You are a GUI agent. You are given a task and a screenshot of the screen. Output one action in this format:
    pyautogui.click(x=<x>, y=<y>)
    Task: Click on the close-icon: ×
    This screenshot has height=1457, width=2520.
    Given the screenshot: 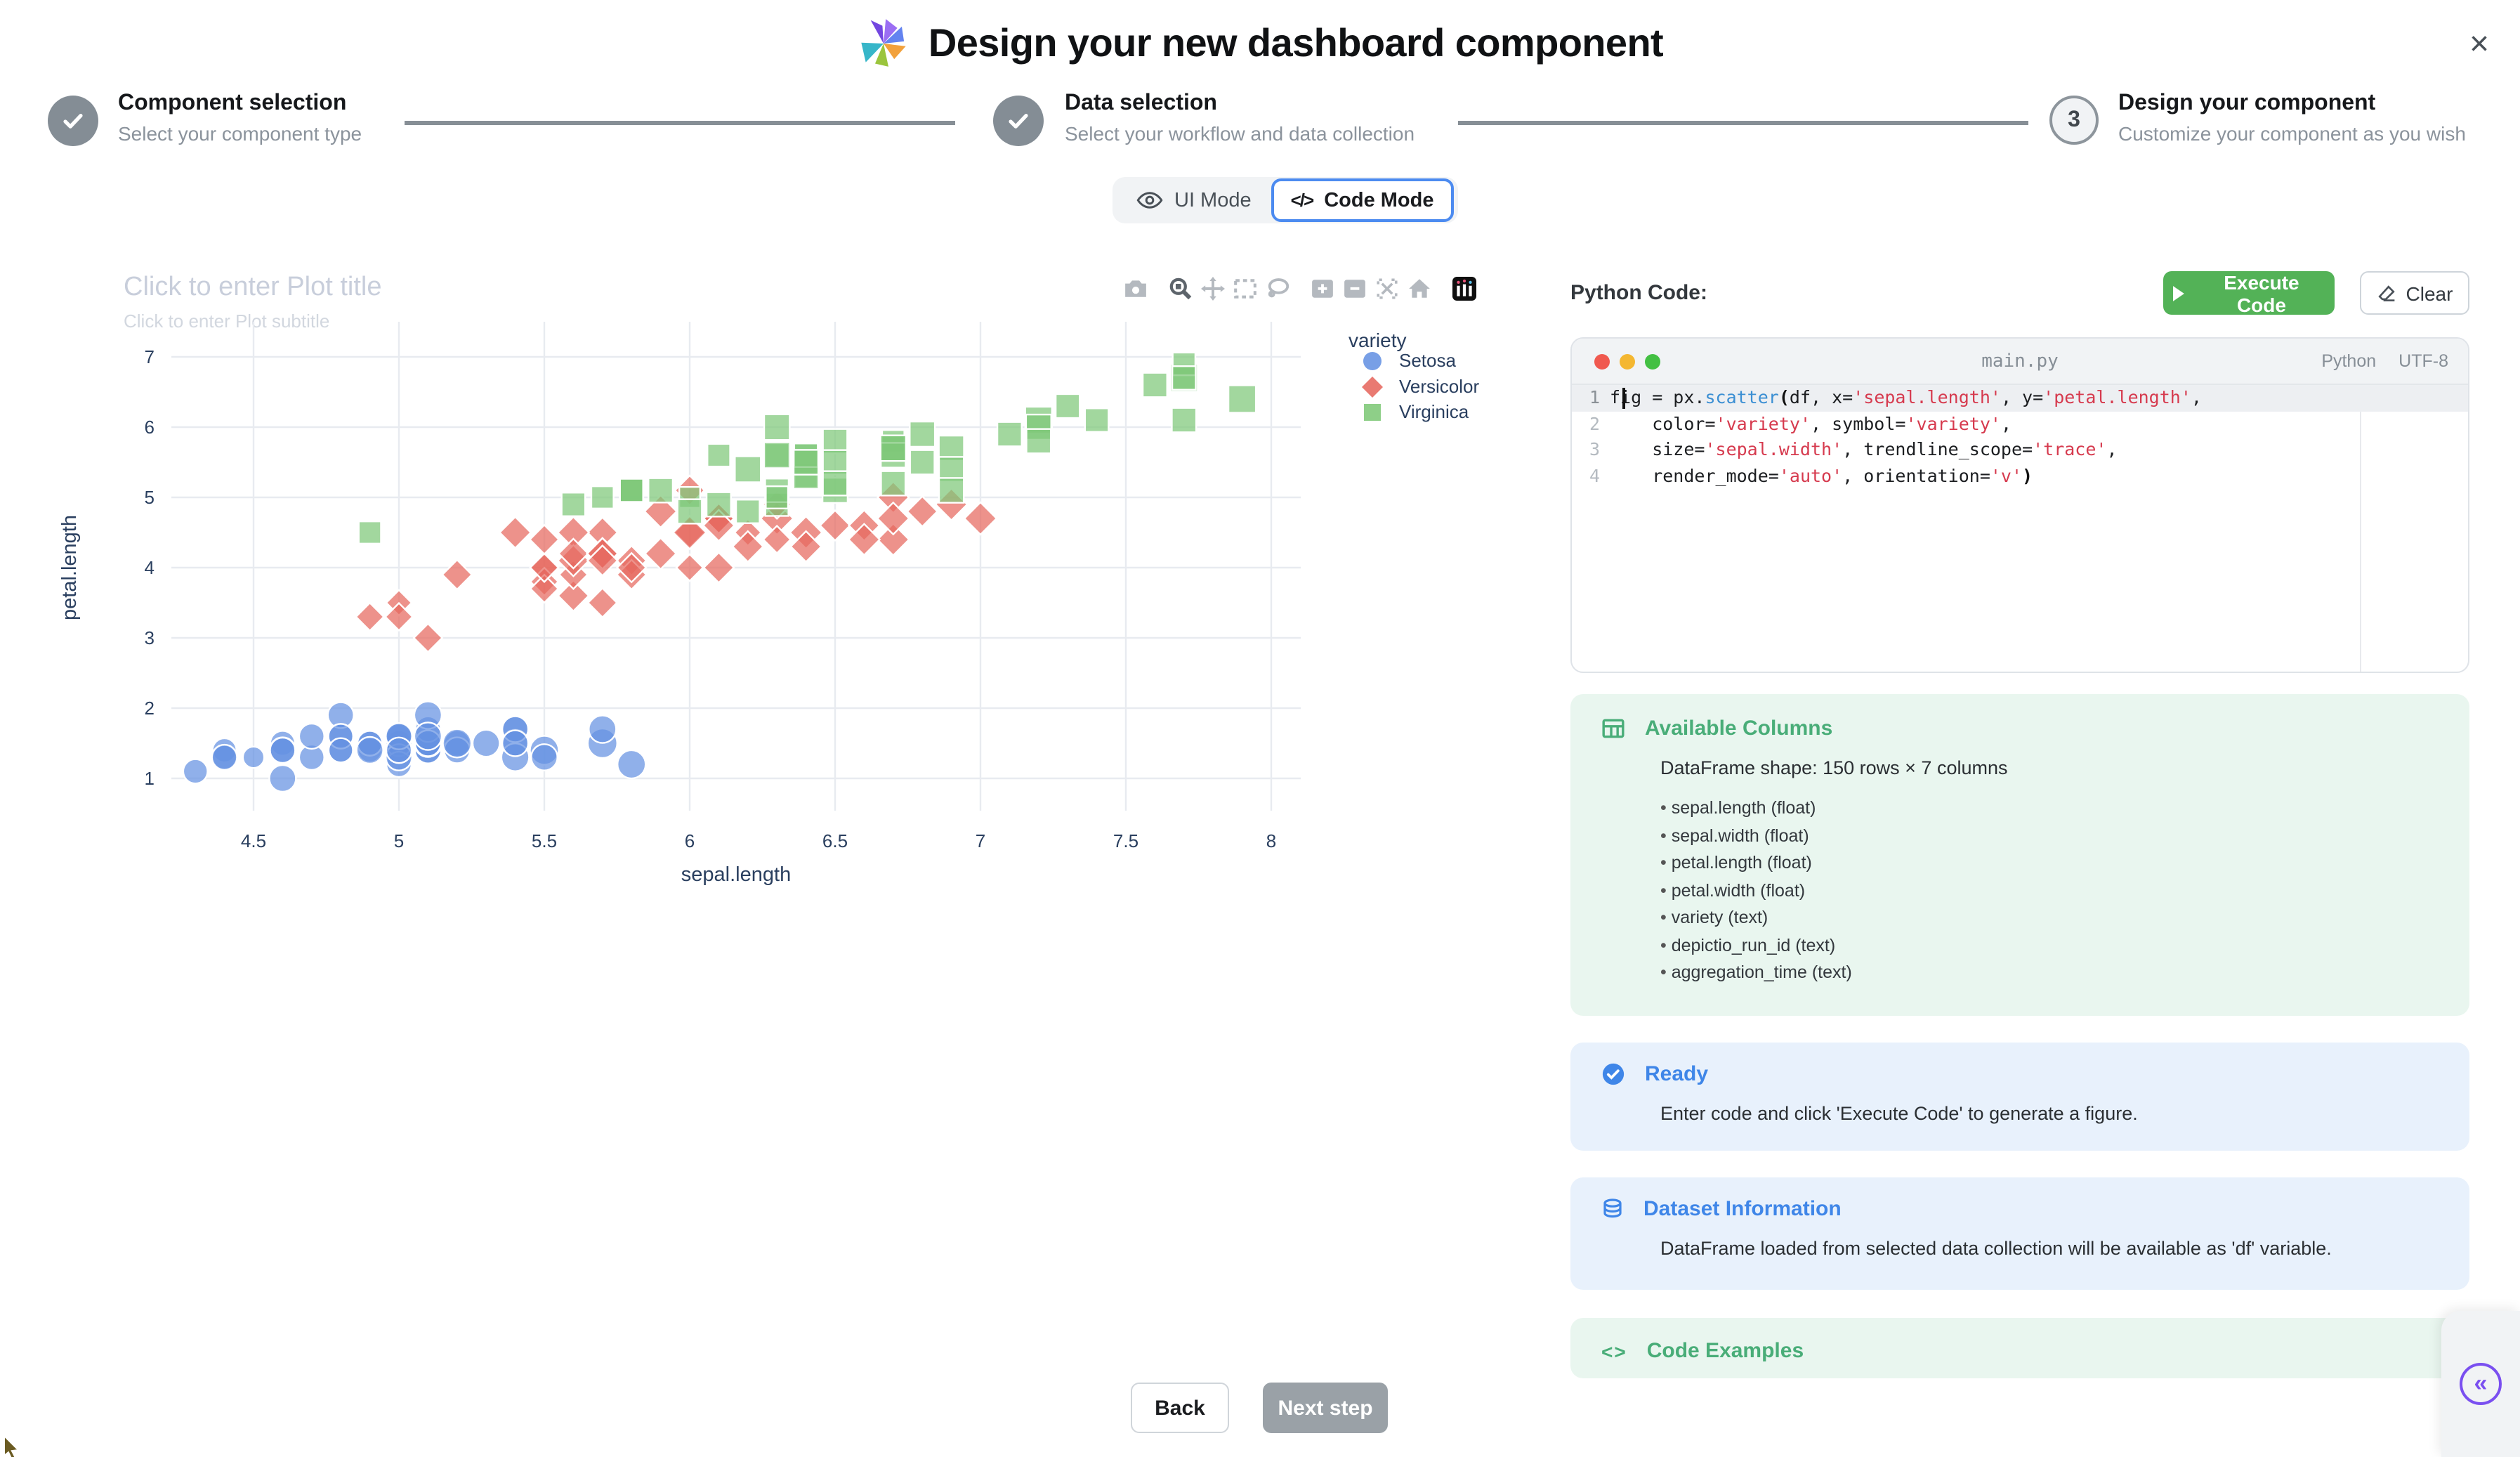 What is the action you would take?
    pyautogui.click(x=2479, y=44)
    